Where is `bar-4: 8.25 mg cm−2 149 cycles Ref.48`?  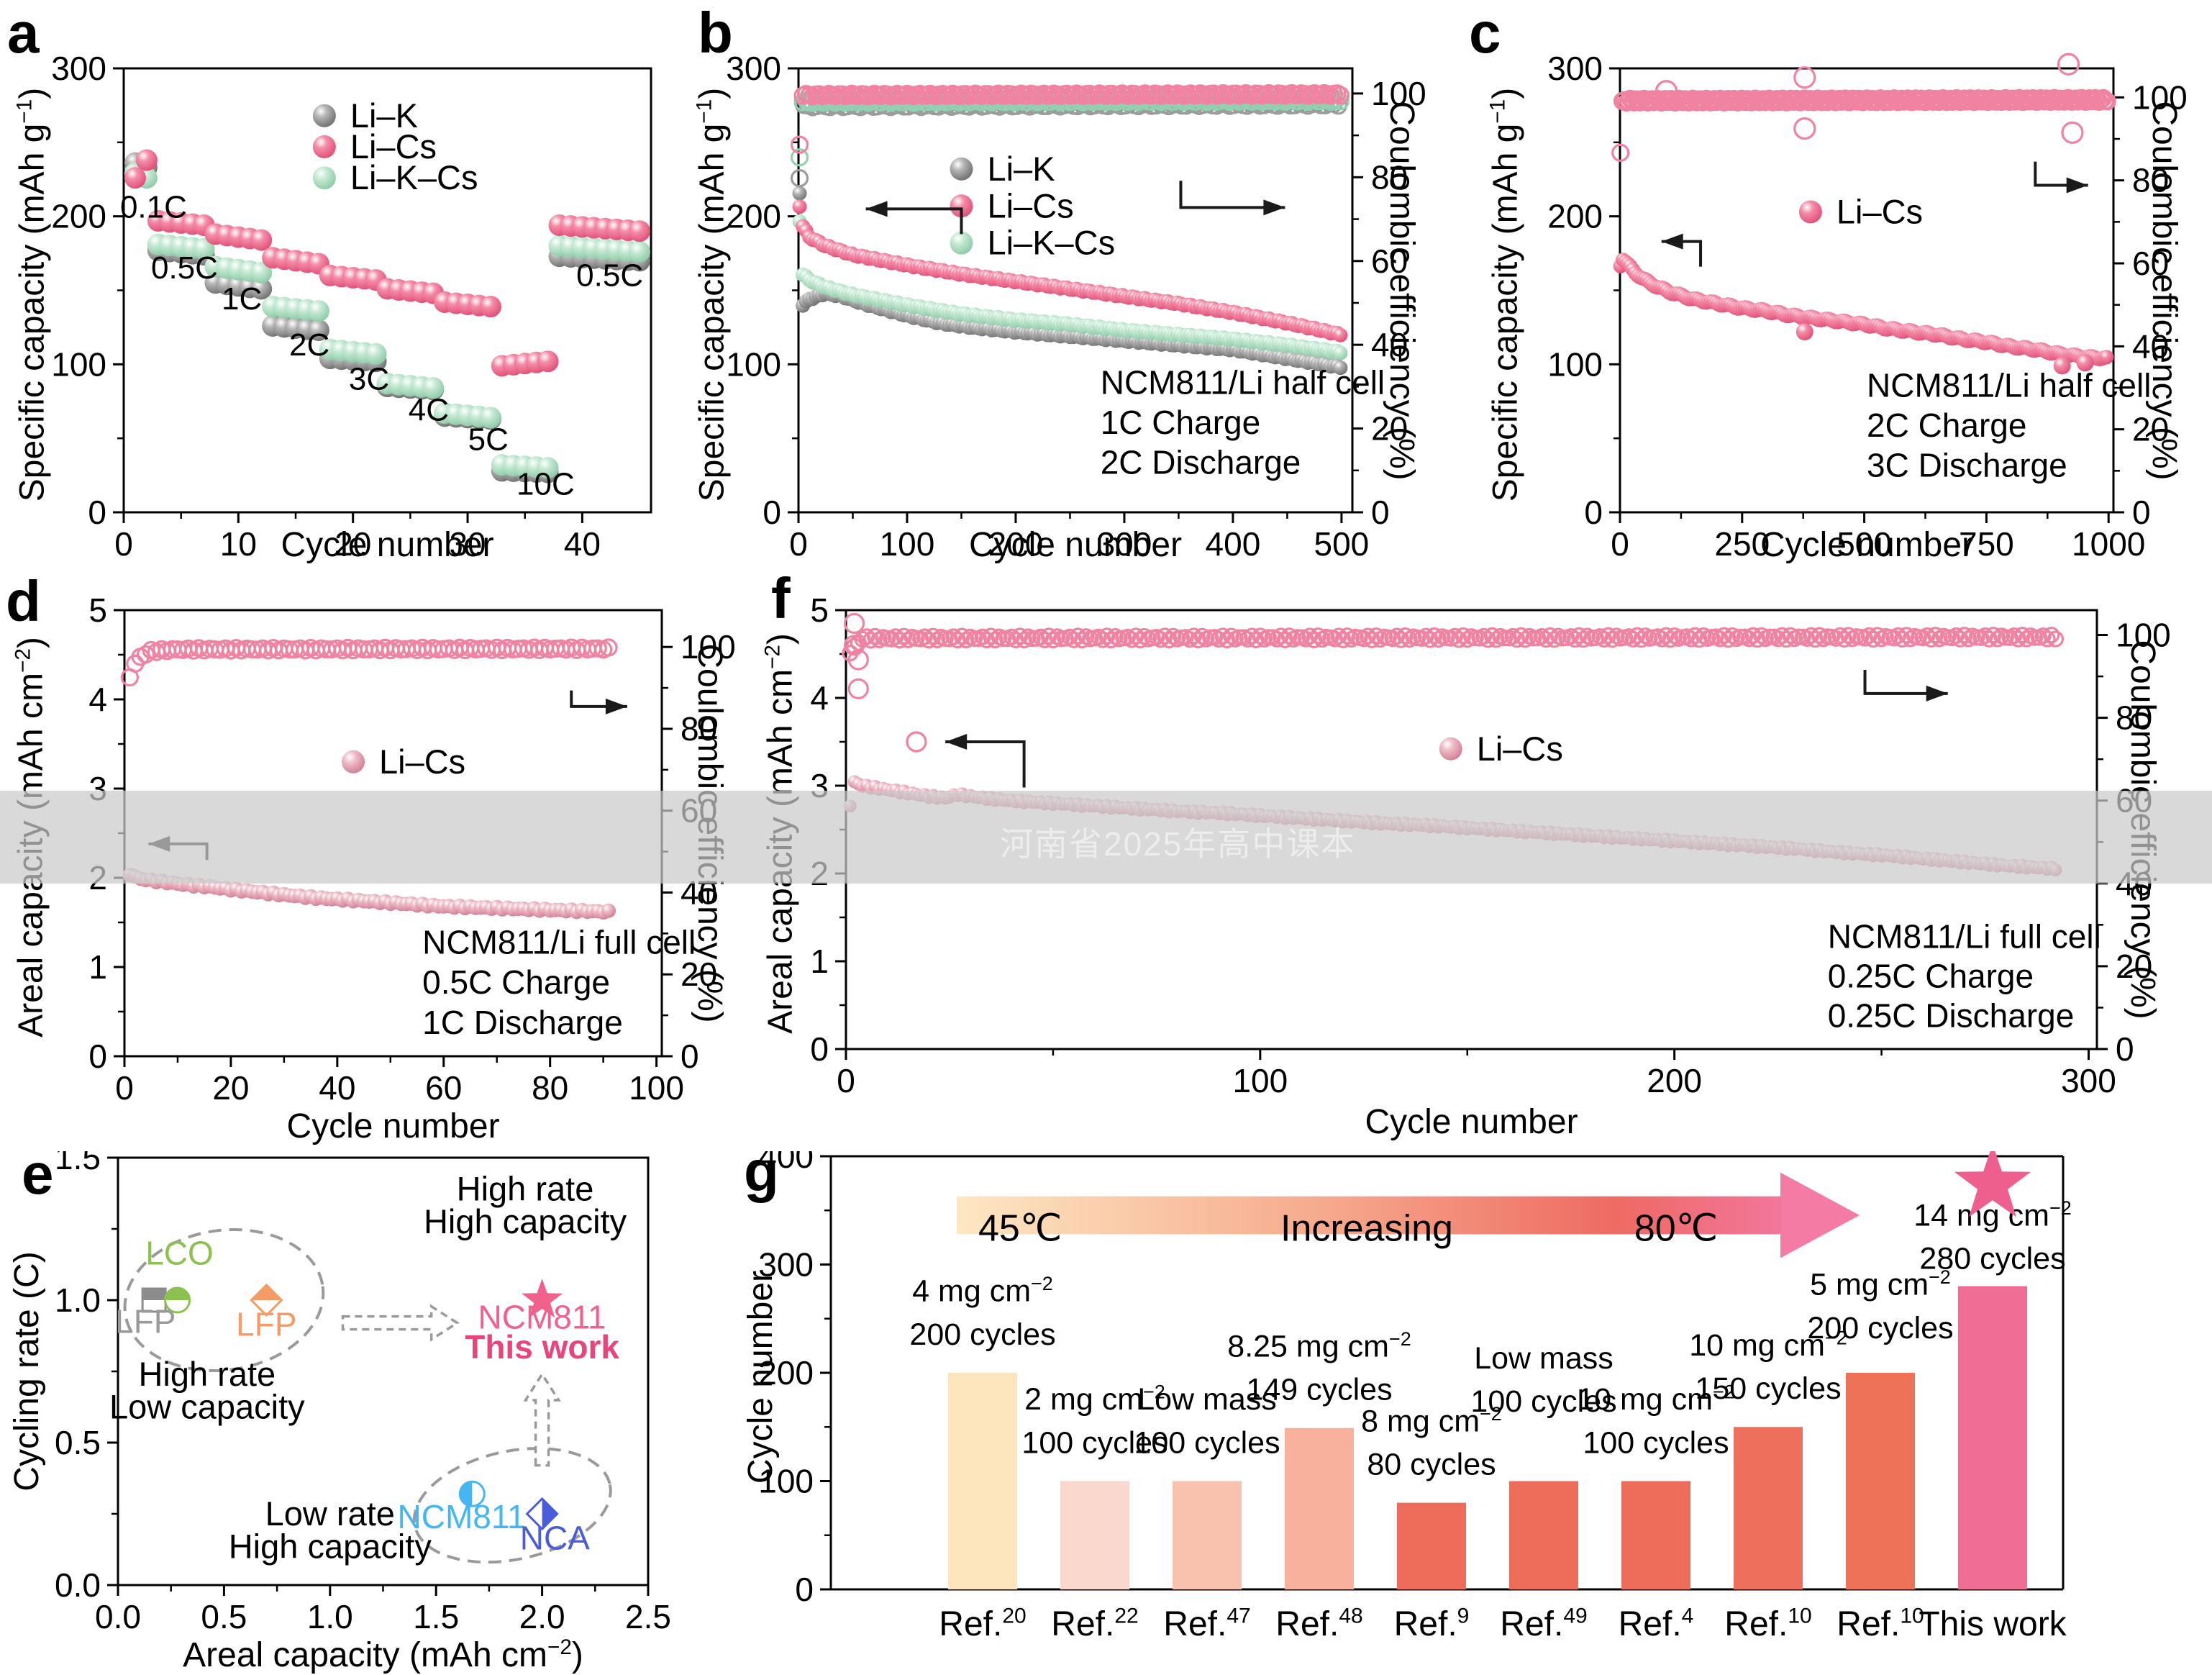
bar-4: 8.25 mg cm−2 149 cycles Ref.48 is located at coordinates (1319, 1485).